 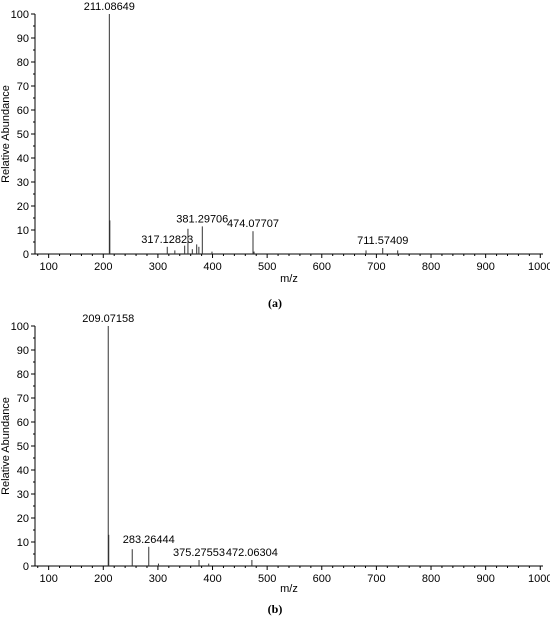 I want to click on panel-caption: (a), so click(x=275, y=303).